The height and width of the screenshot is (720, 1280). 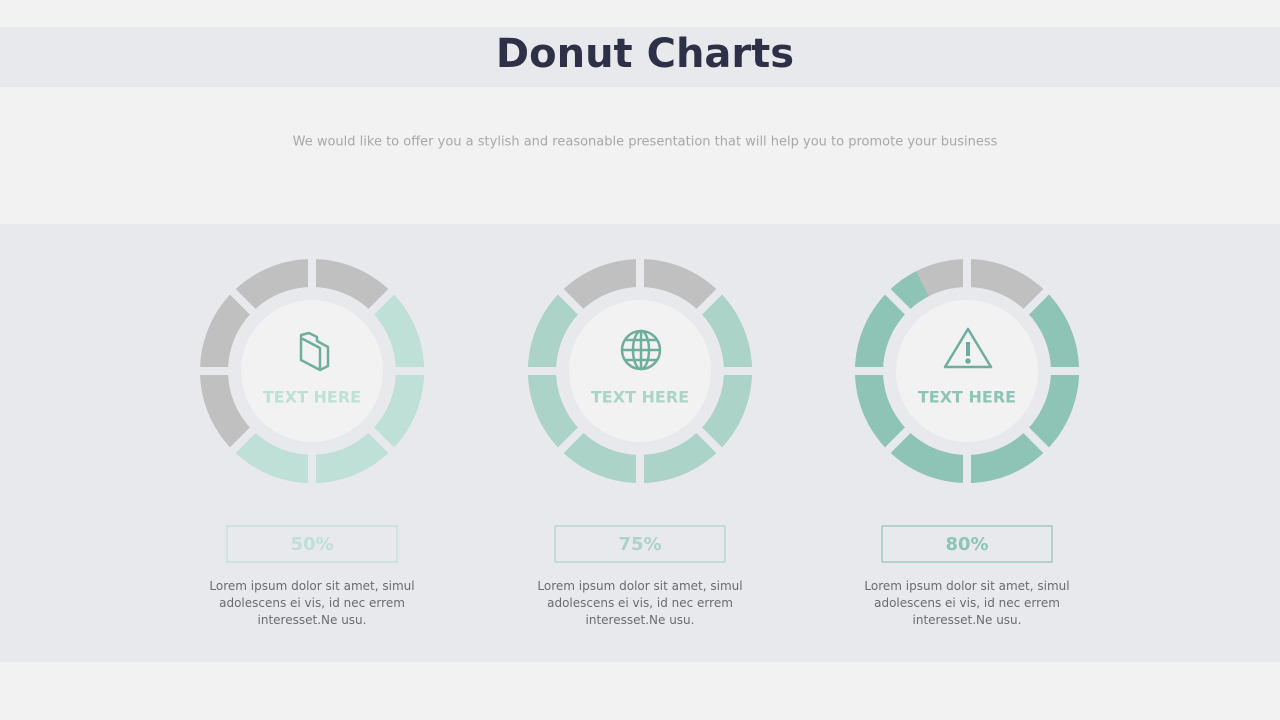 I want to click on title-band, so click(x=640, y=57).